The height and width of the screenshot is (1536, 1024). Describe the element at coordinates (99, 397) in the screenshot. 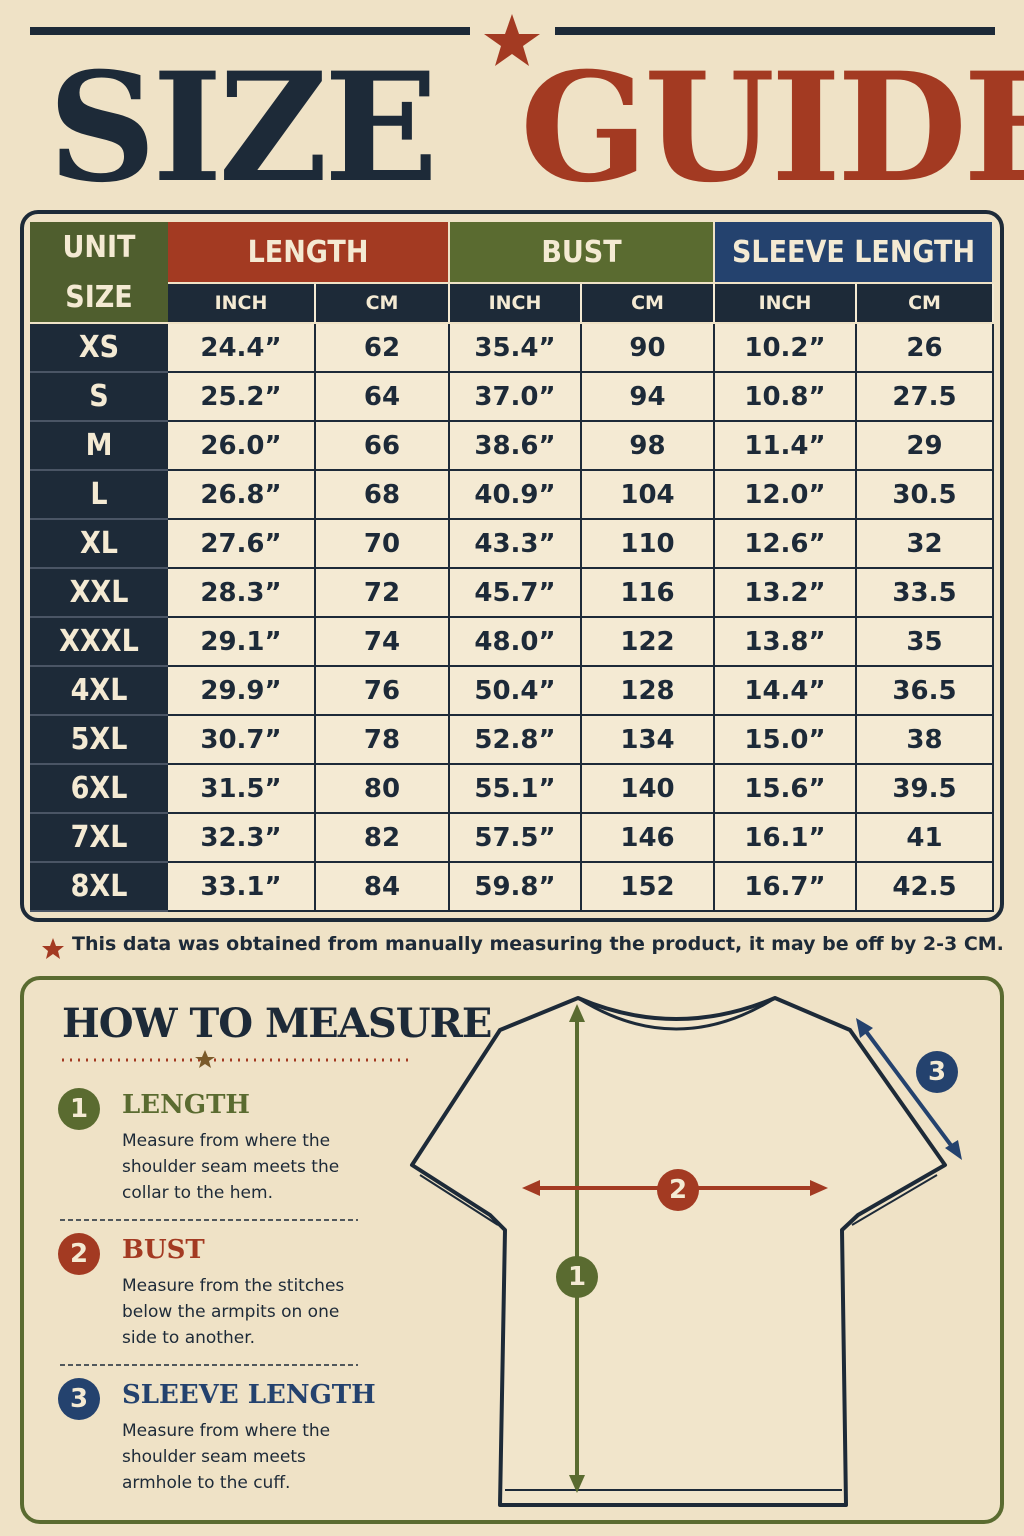

I see `size-label: S` at that location.